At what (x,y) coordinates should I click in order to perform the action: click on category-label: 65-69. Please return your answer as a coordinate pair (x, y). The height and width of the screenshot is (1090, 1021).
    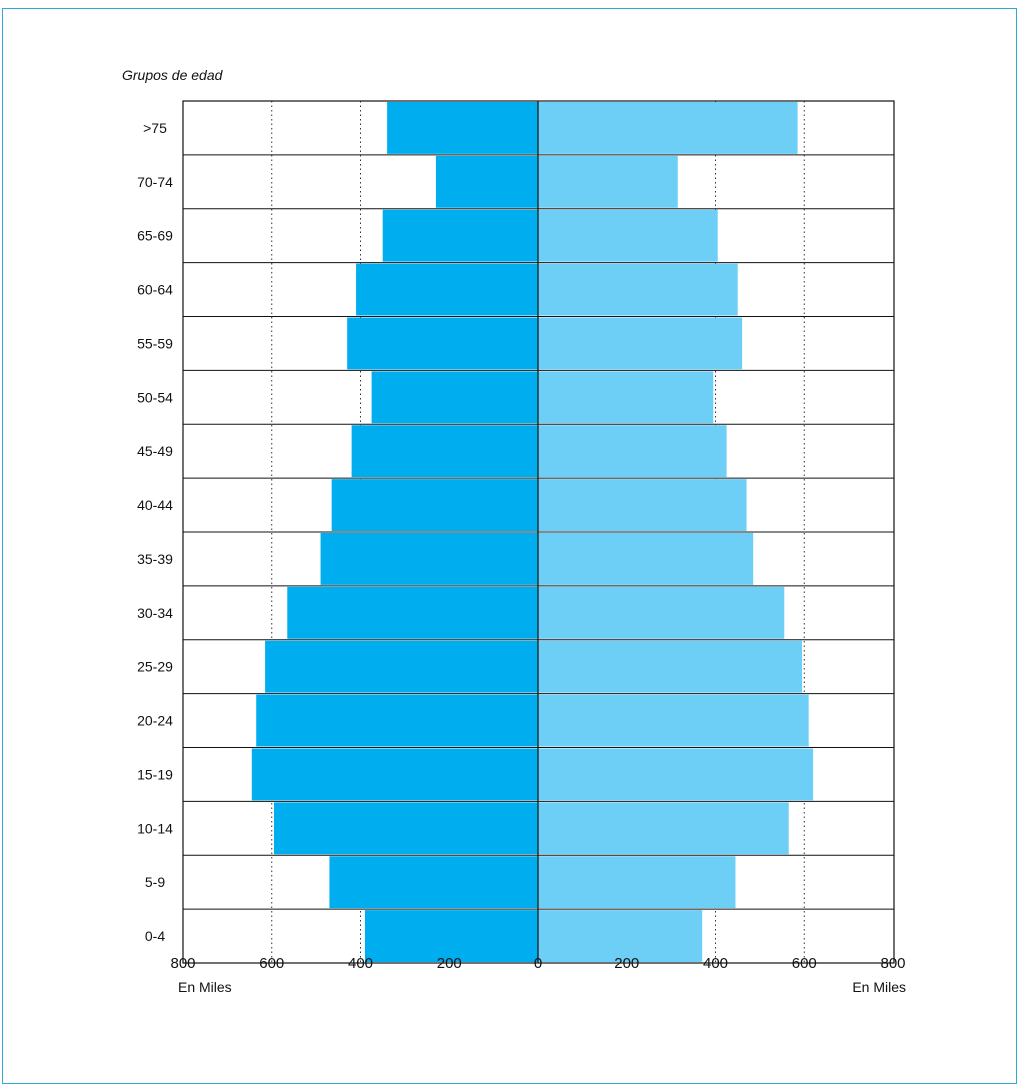
    Looking at the image, I should click on (155, 236).